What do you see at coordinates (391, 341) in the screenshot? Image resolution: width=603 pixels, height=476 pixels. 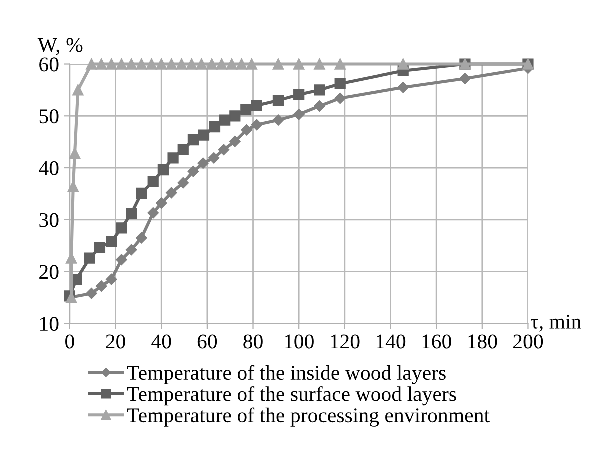 I see `x-tick-label: 140` at bounding box center [391, 341].